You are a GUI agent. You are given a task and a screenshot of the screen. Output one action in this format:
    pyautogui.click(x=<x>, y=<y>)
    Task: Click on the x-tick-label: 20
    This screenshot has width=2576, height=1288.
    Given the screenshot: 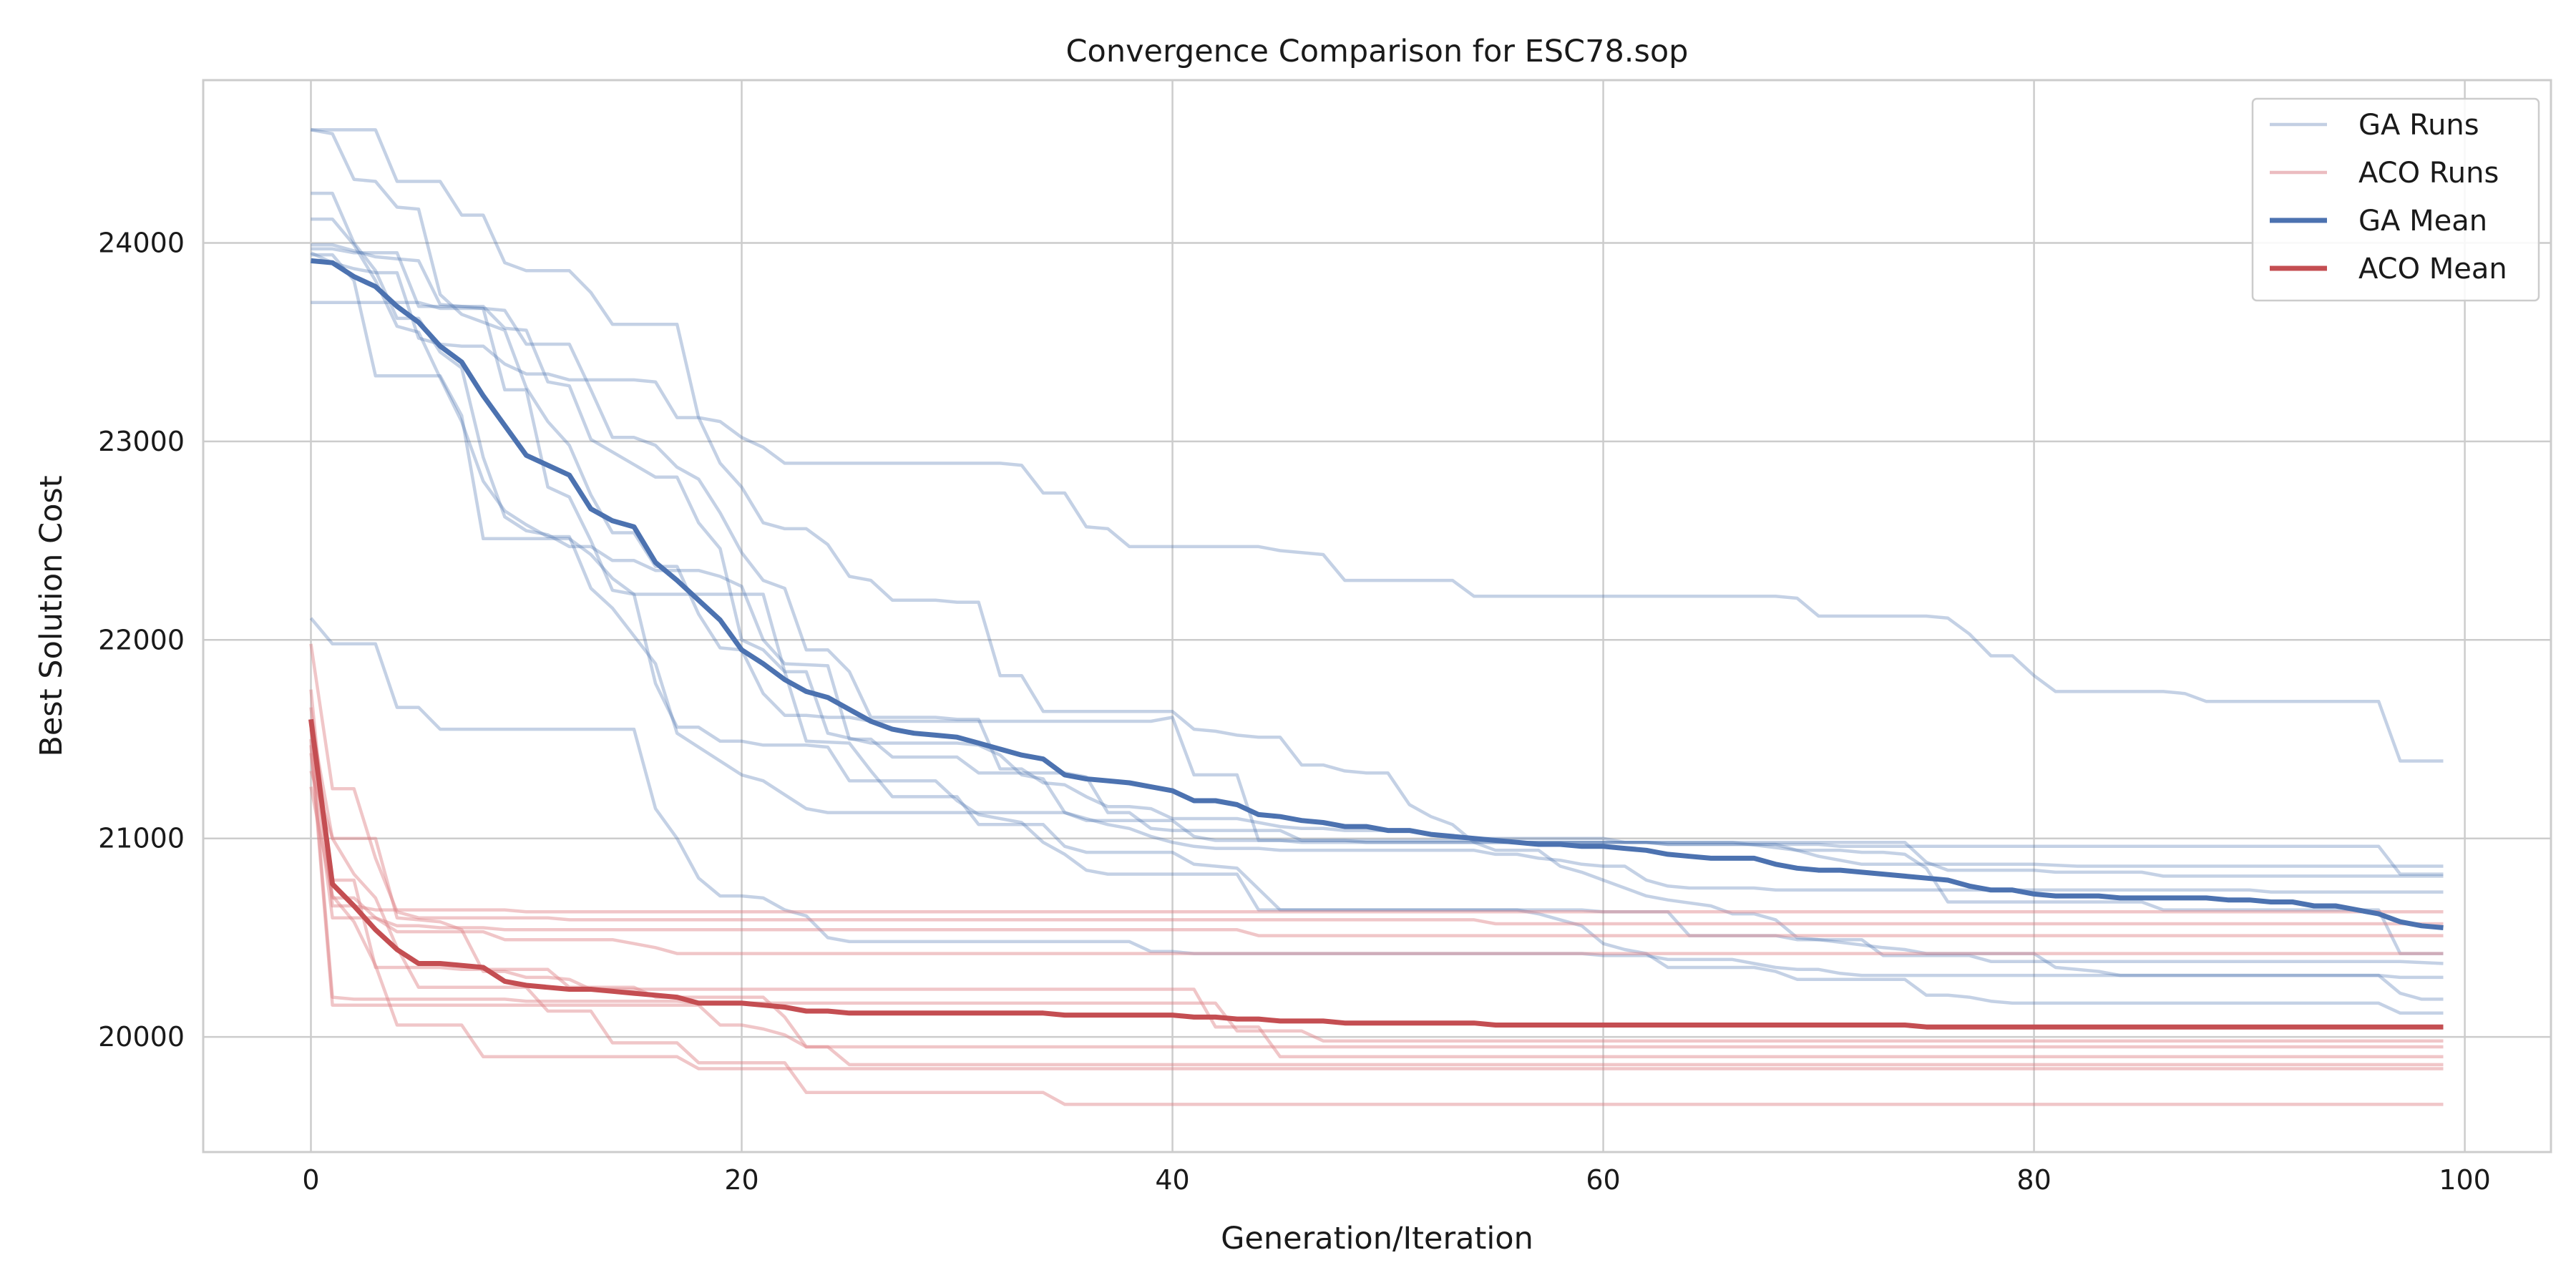 What is the action you would take?
    pyautogui.click(x=741, y=1180)
    